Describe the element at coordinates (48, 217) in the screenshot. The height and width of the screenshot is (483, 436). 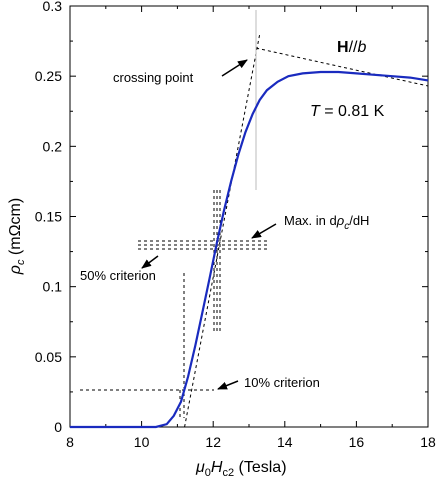
I see `y-tick-label: 0.15` at that location.